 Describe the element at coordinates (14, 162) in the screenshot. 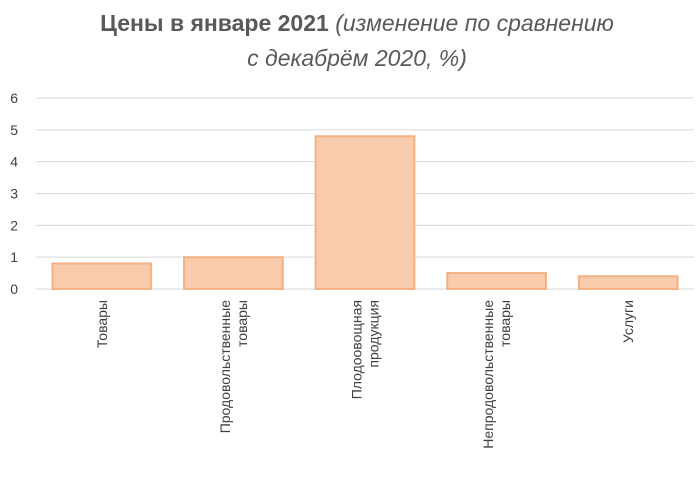

I see `y-tick-label: 4` at that location.